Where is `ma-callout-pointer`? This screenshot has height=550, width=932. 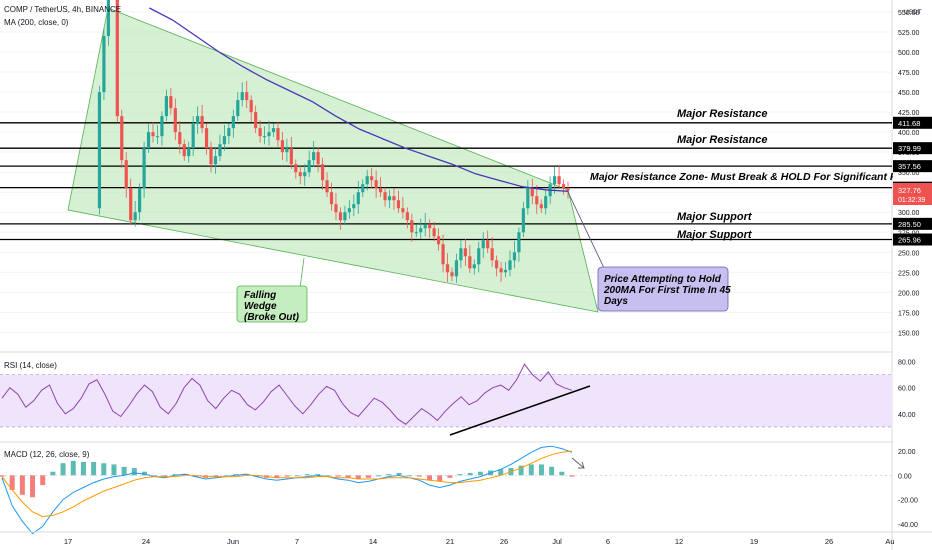 ma-callout-pointer is located at coordinates (586, 230).